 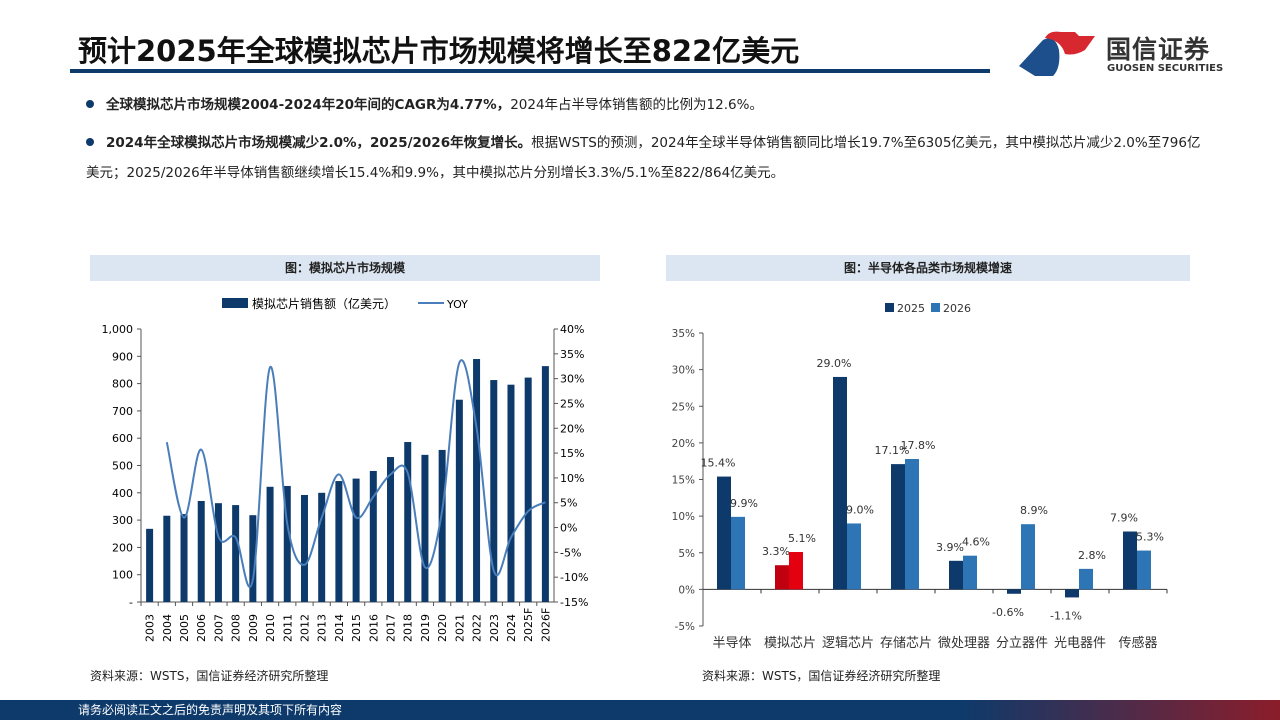 I want to click on bar-2008, so click(x=236, y=553).